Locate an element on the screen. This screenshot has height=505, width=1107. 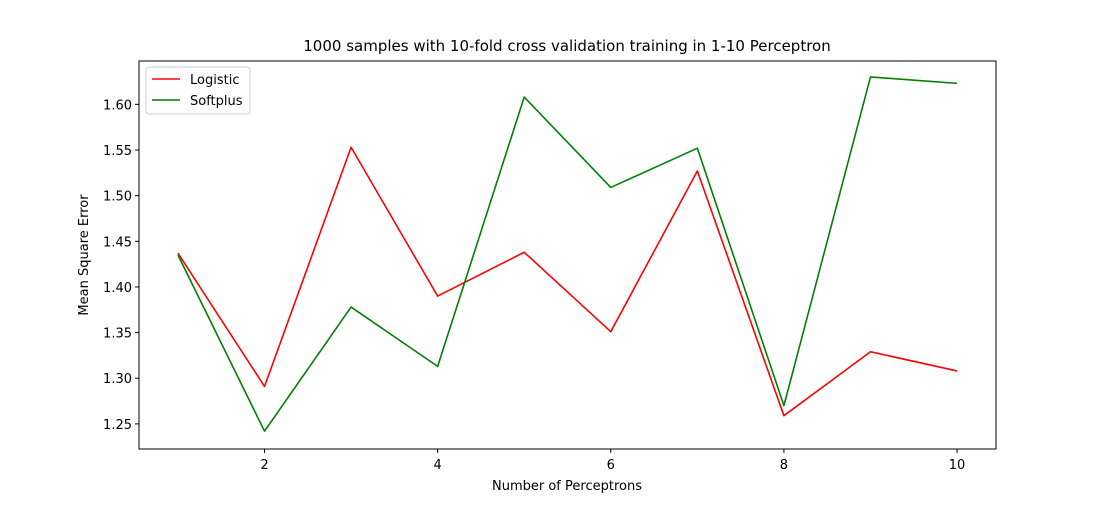
x-tick-label: 2 is located at coordinates (264, 465).